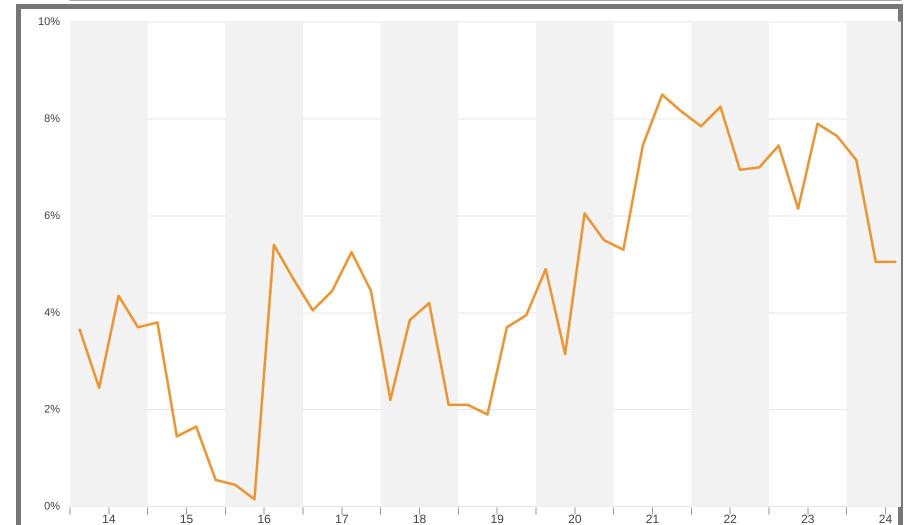 This screenshot has width=915, height=525. What do you see at coordinates (49, 22) in the screenshot?
I see `y-tick-label: 10%` at bounding box center [49, 22].